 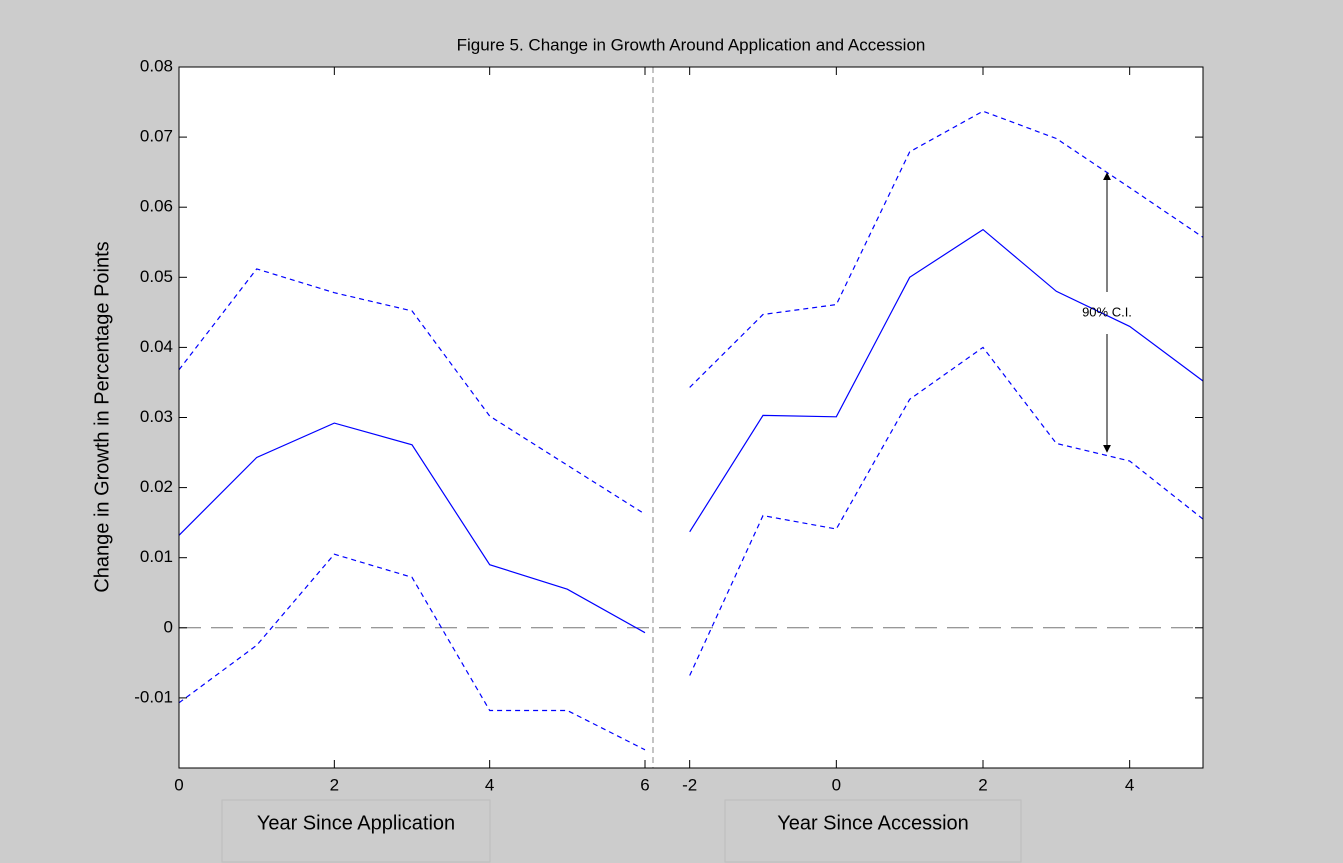 I want to click on x-axis-label: Year Since Application, so click(x=356, y=823).